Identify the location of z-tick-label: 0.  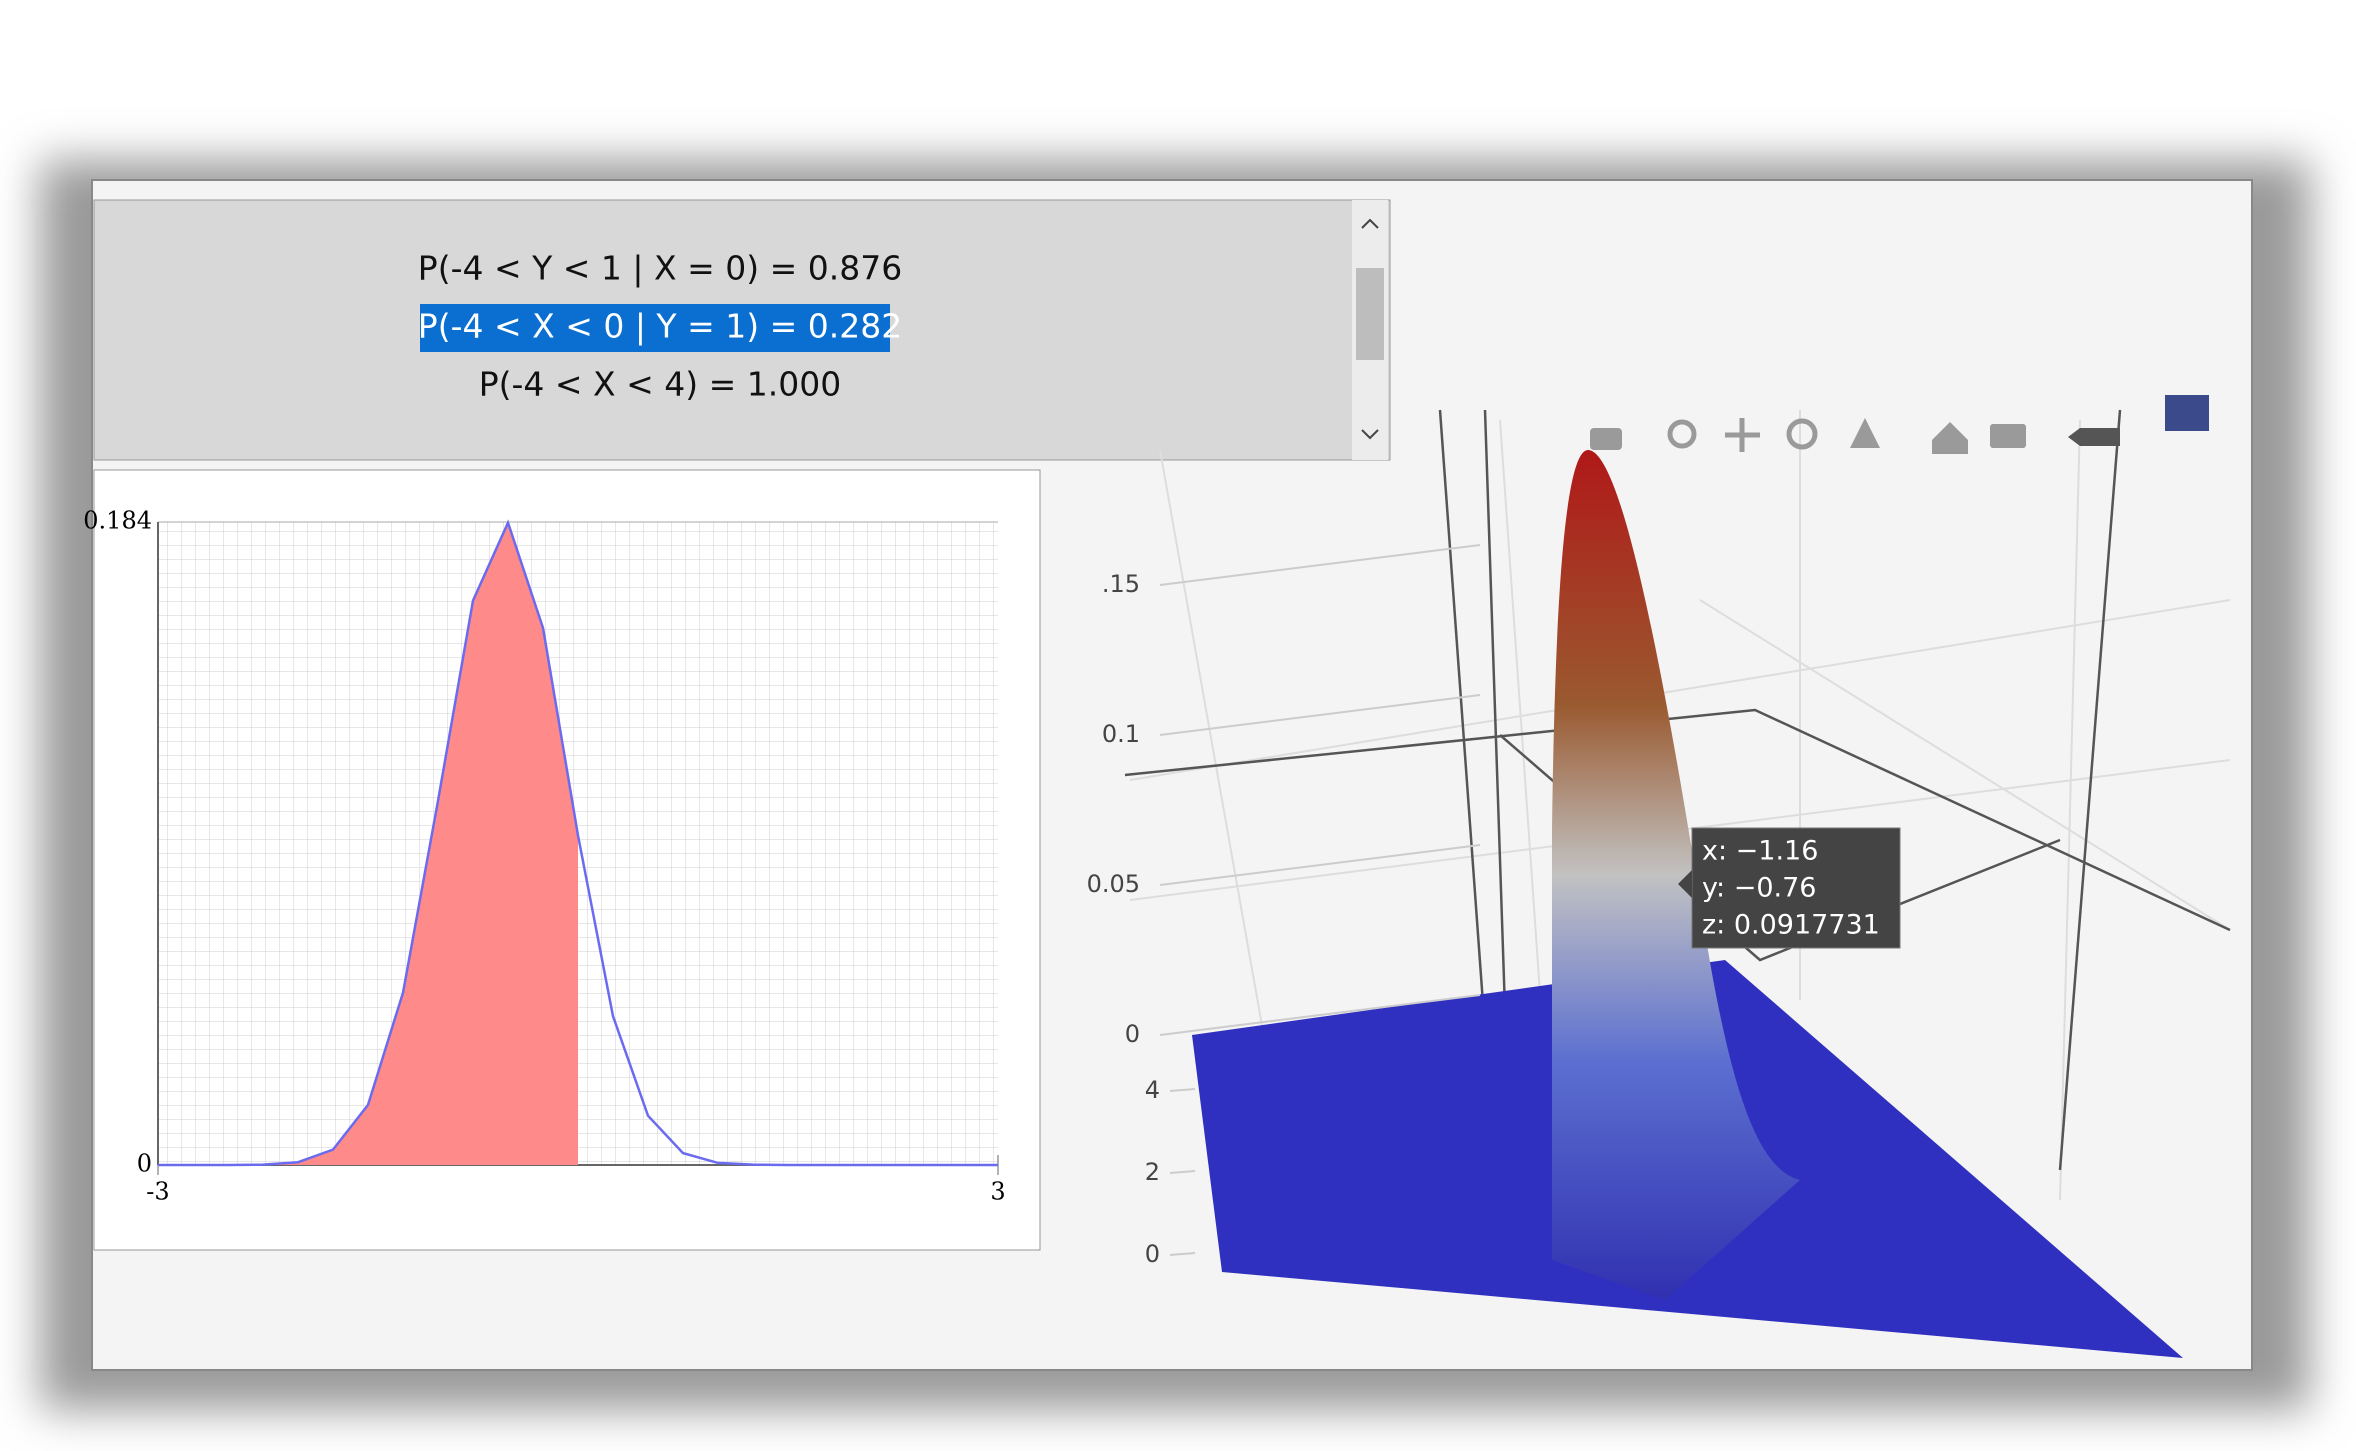
(1132, 1034).